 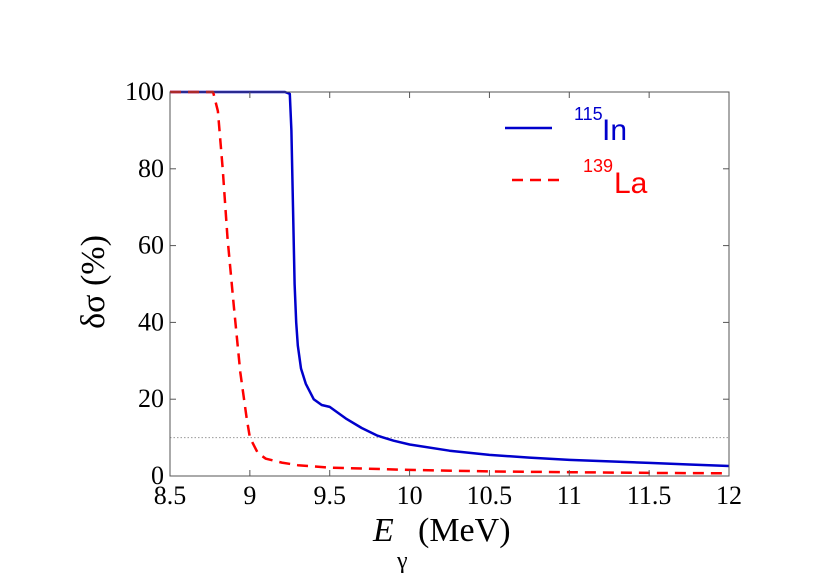 I want to click on legend-label-in: In, so click(x=614, y=130).